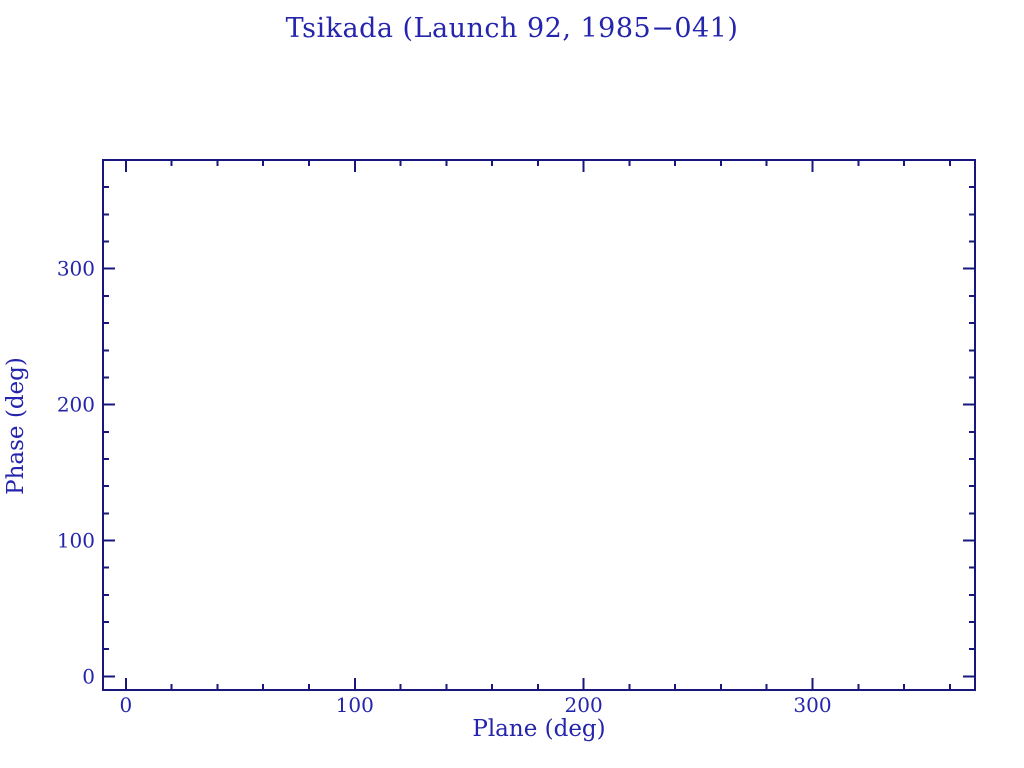 The width and height of the screenshot is (1024, 768). What do you see at coordinates (76, 405) in the screenshot?
I see `y-tick-label: 200` at bounding box center [76, 405].